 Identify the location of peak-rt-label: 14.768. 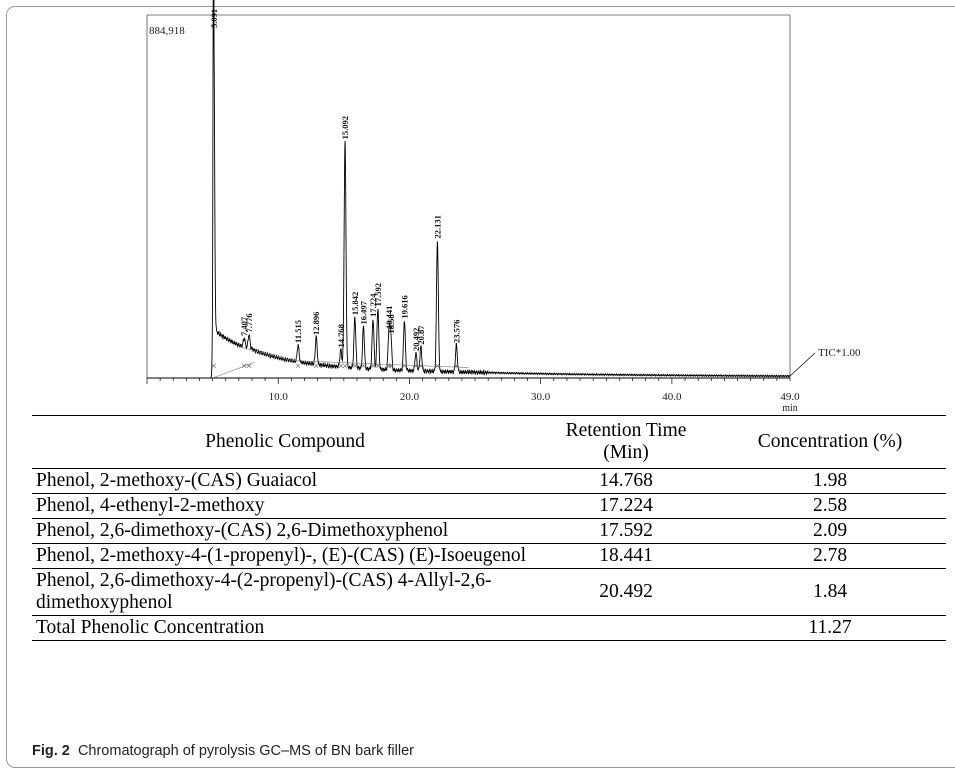
(341, 335).